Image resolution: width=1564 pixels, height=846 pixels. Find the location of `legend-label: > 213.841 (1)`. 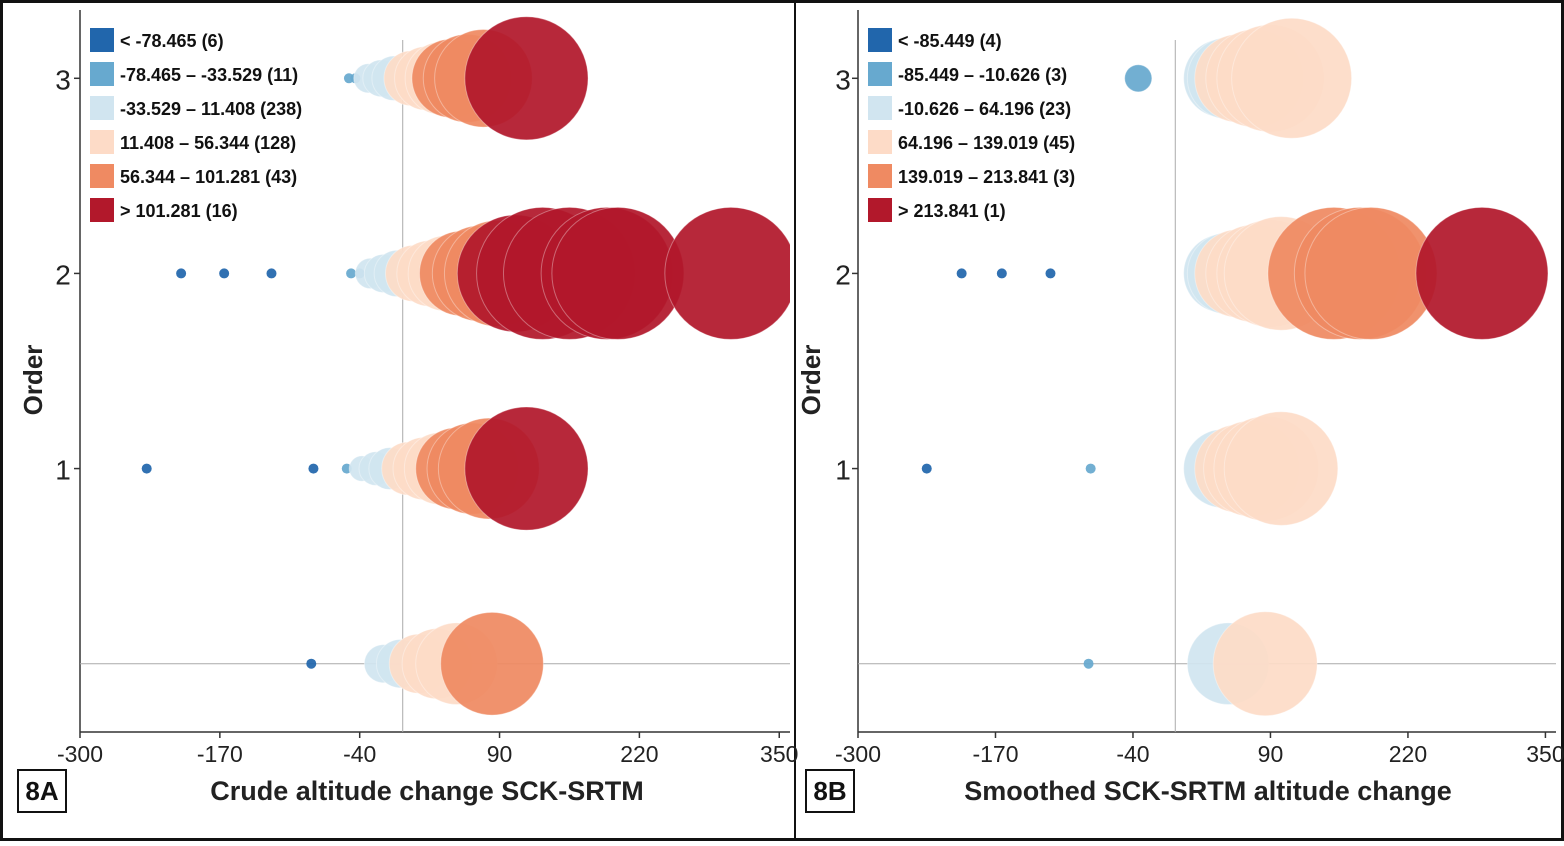

legend-label: > 213.841 (1) is located at coordinates (952, 211).